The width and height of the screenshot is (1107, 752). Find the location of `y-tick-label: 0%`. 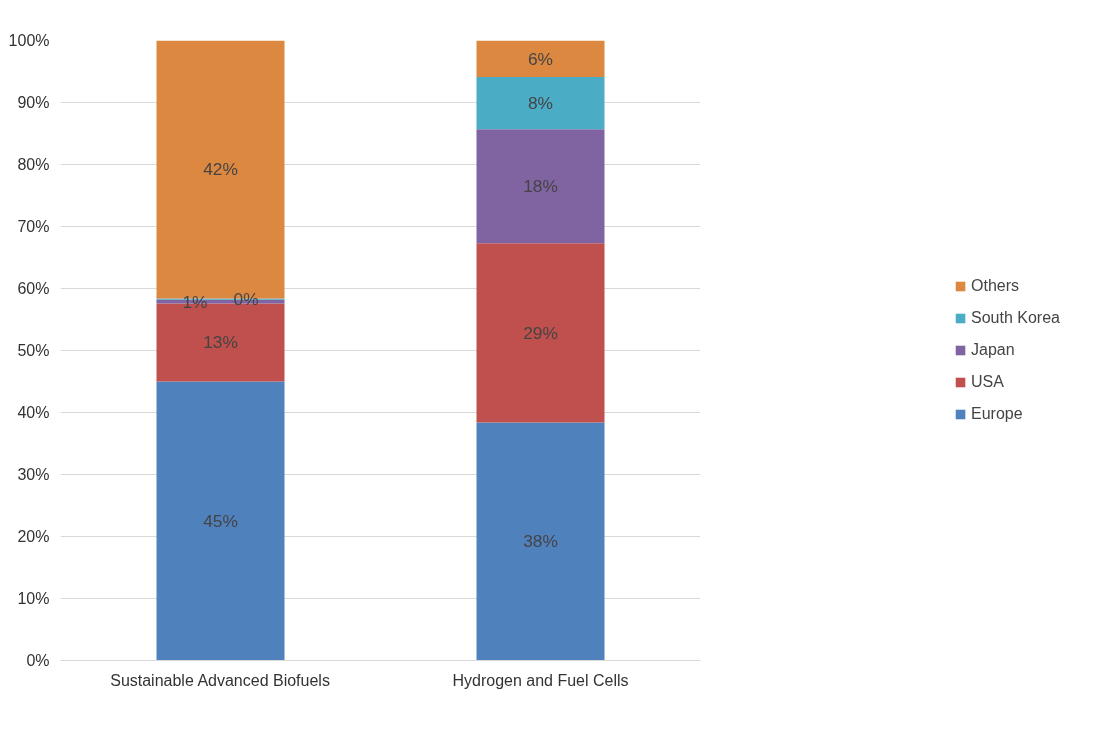

y-tick-label: 0% is located at coordinates (38, 660).